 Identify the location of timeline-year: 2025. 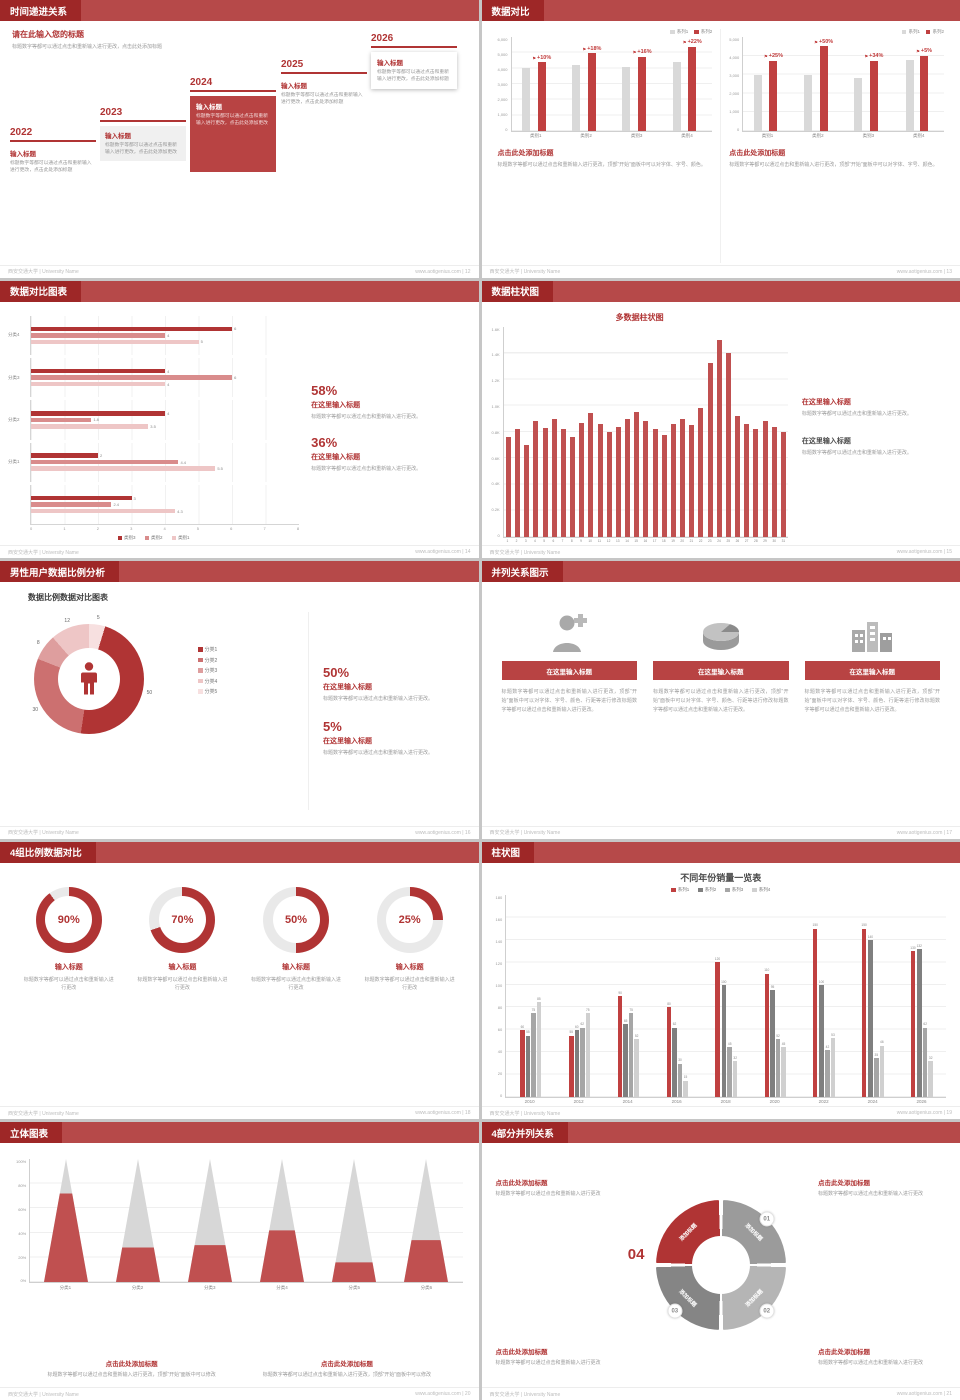
(292, 64).